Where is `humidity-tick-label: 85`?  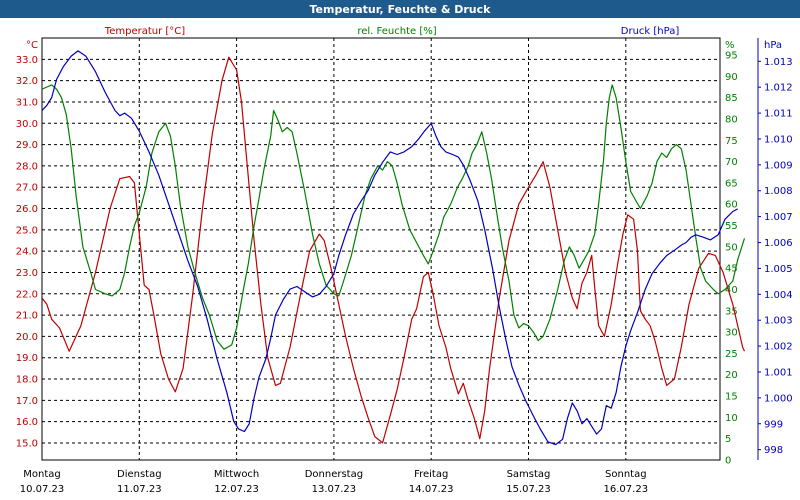
humidity-tick-label: 85 is located at coordinates (731, 98).